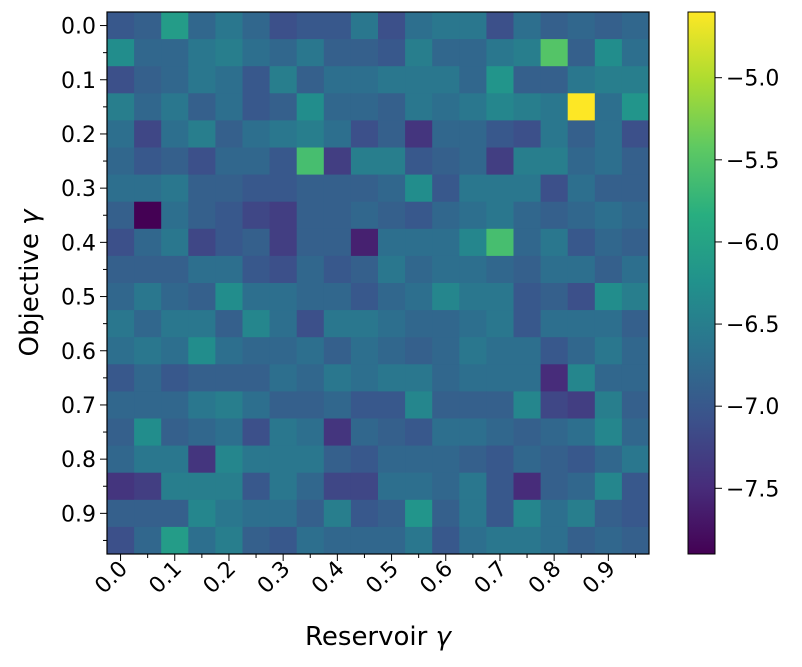 This screenshot has height=667, width=802. I want to click on y-tick-label: 0.6, so click(78, 352).